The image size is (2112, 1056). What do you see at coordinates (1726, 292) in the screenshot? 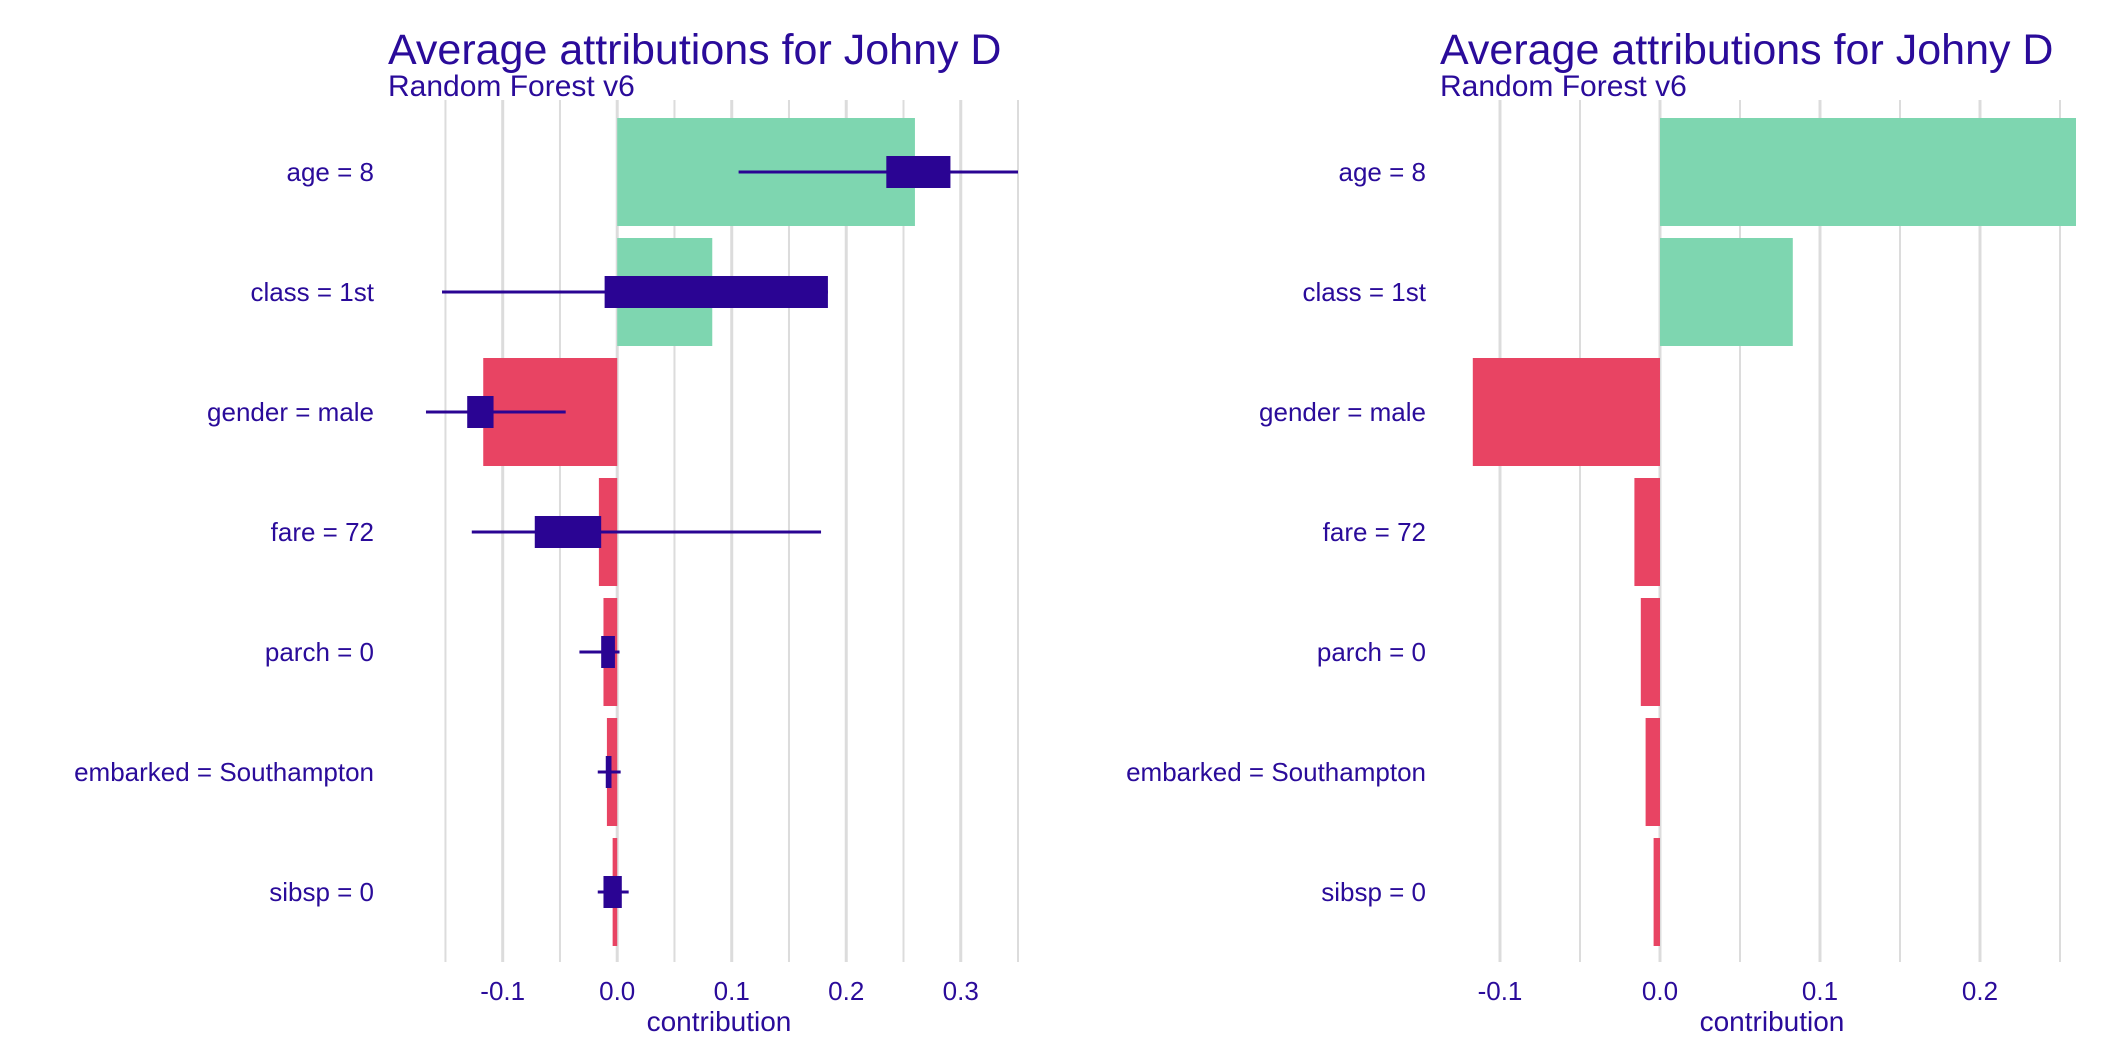
I see `right-bar-class-1st` at bounding box center [1726, 292].